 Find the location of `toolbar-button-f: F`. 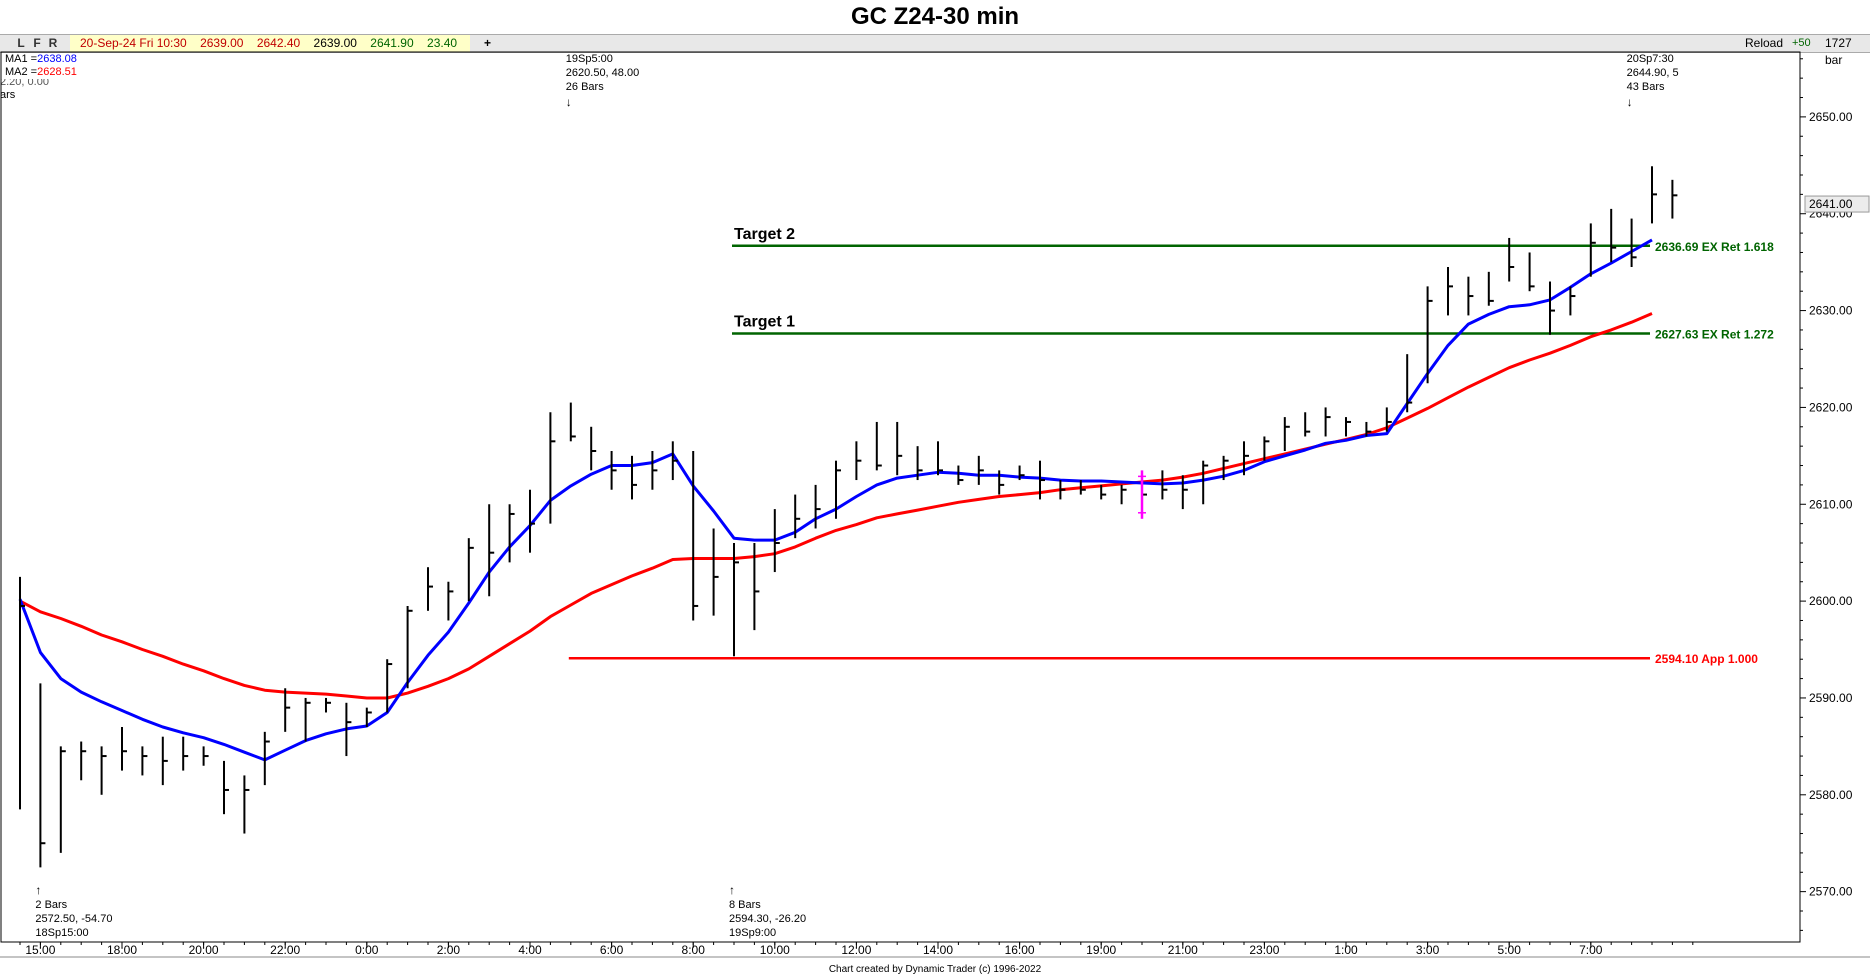

toolbar-button-f: F is located at coordinates (37, 43).